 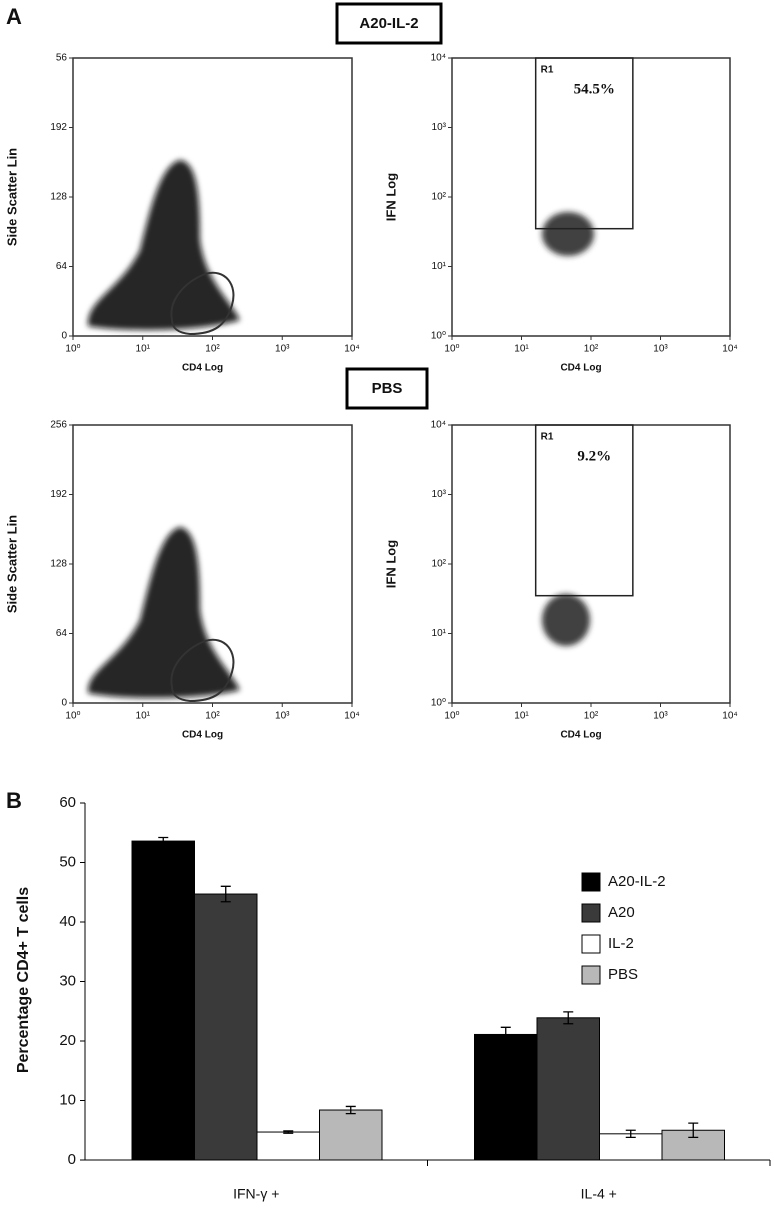 What do you see at coordinates (637, 881) in the screenshot?
I see `legend-label: A20-IL-2` at bounding box center [637, 881].